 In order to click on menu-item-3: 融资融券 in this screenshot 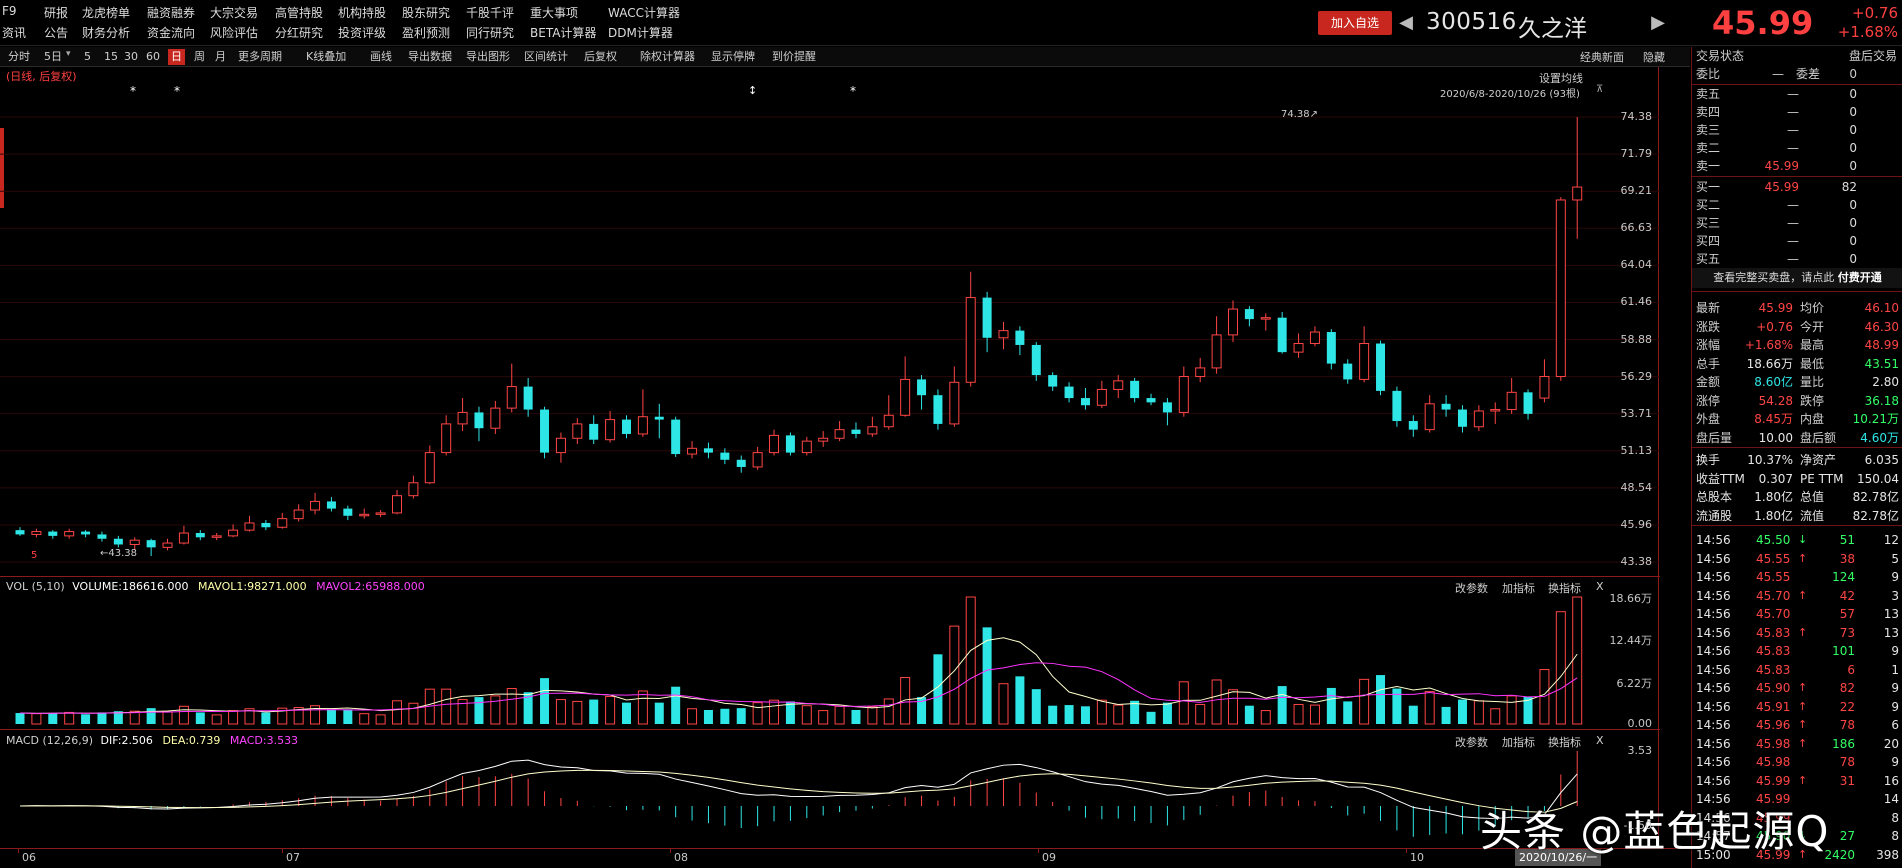, I will do `click(171, 13)`.